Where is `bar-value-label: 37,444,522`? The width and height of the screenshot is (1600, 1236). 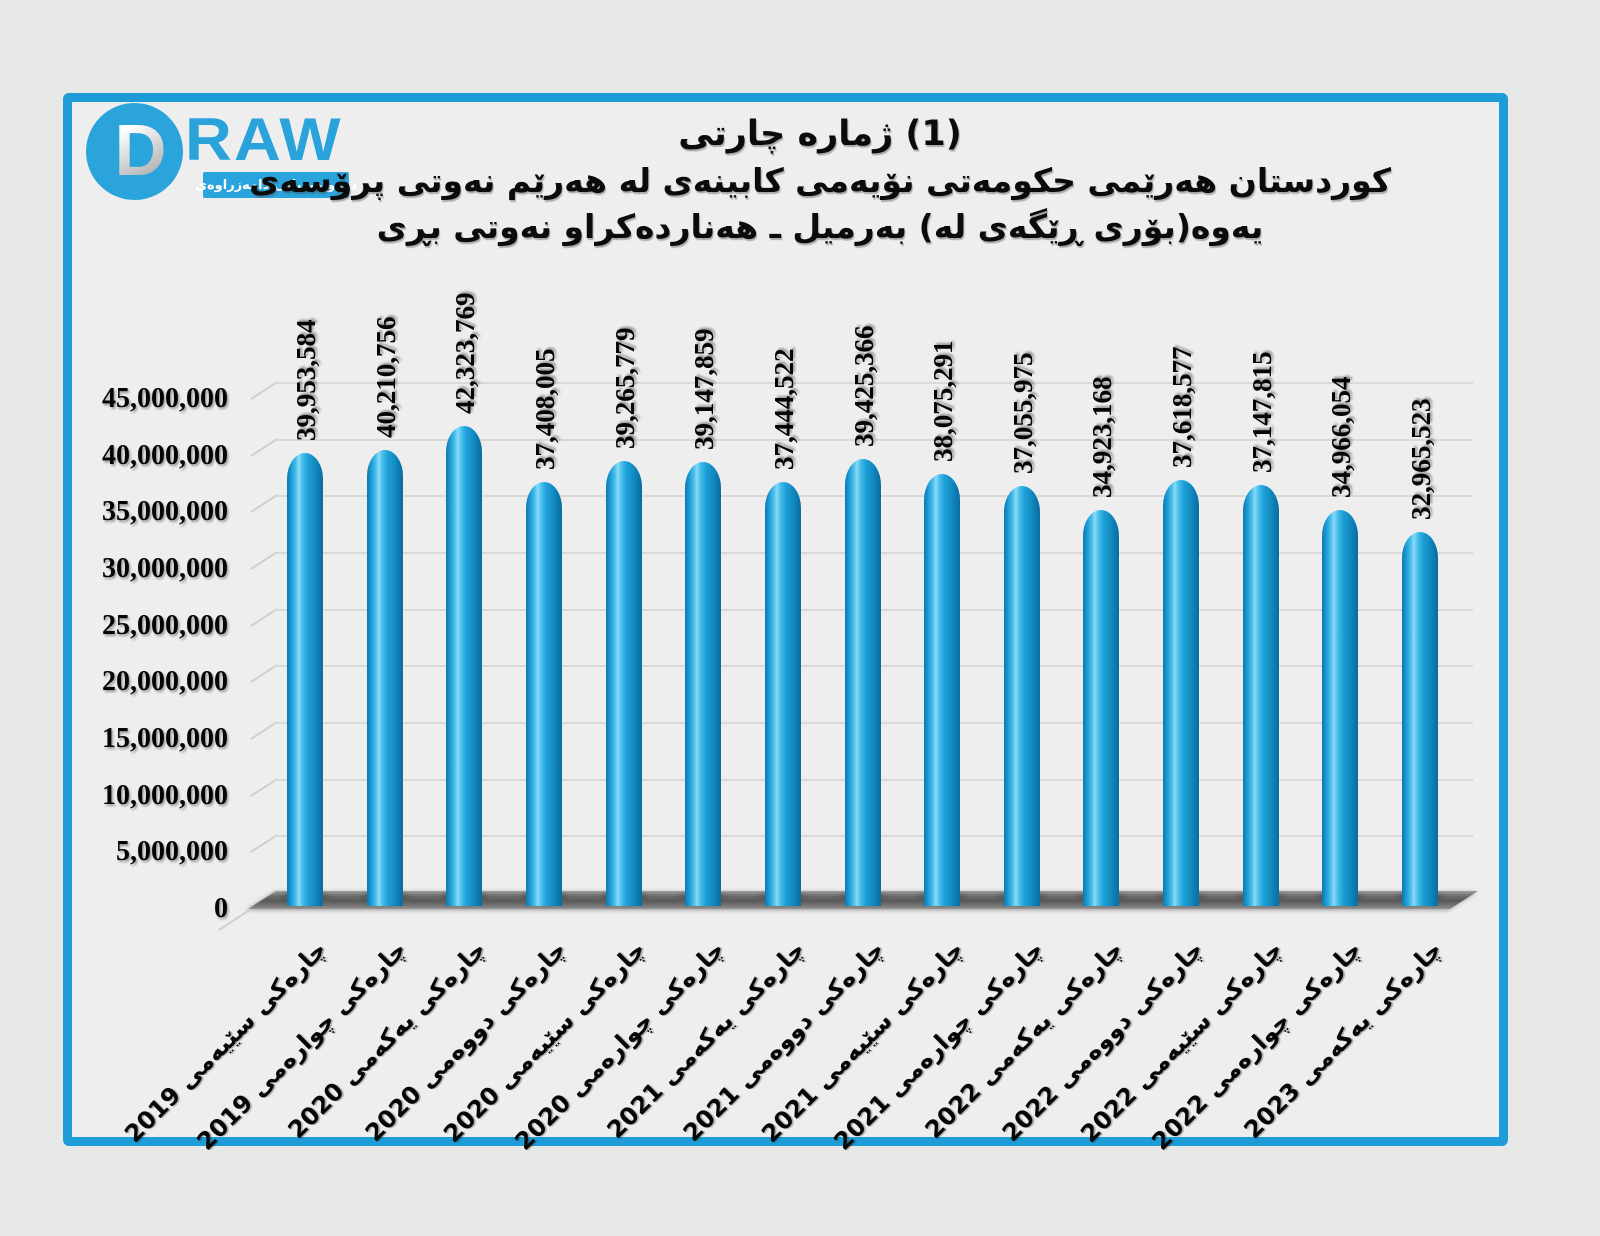
bar-value-label: 37,444,522 is located at coordinates (784, 409).